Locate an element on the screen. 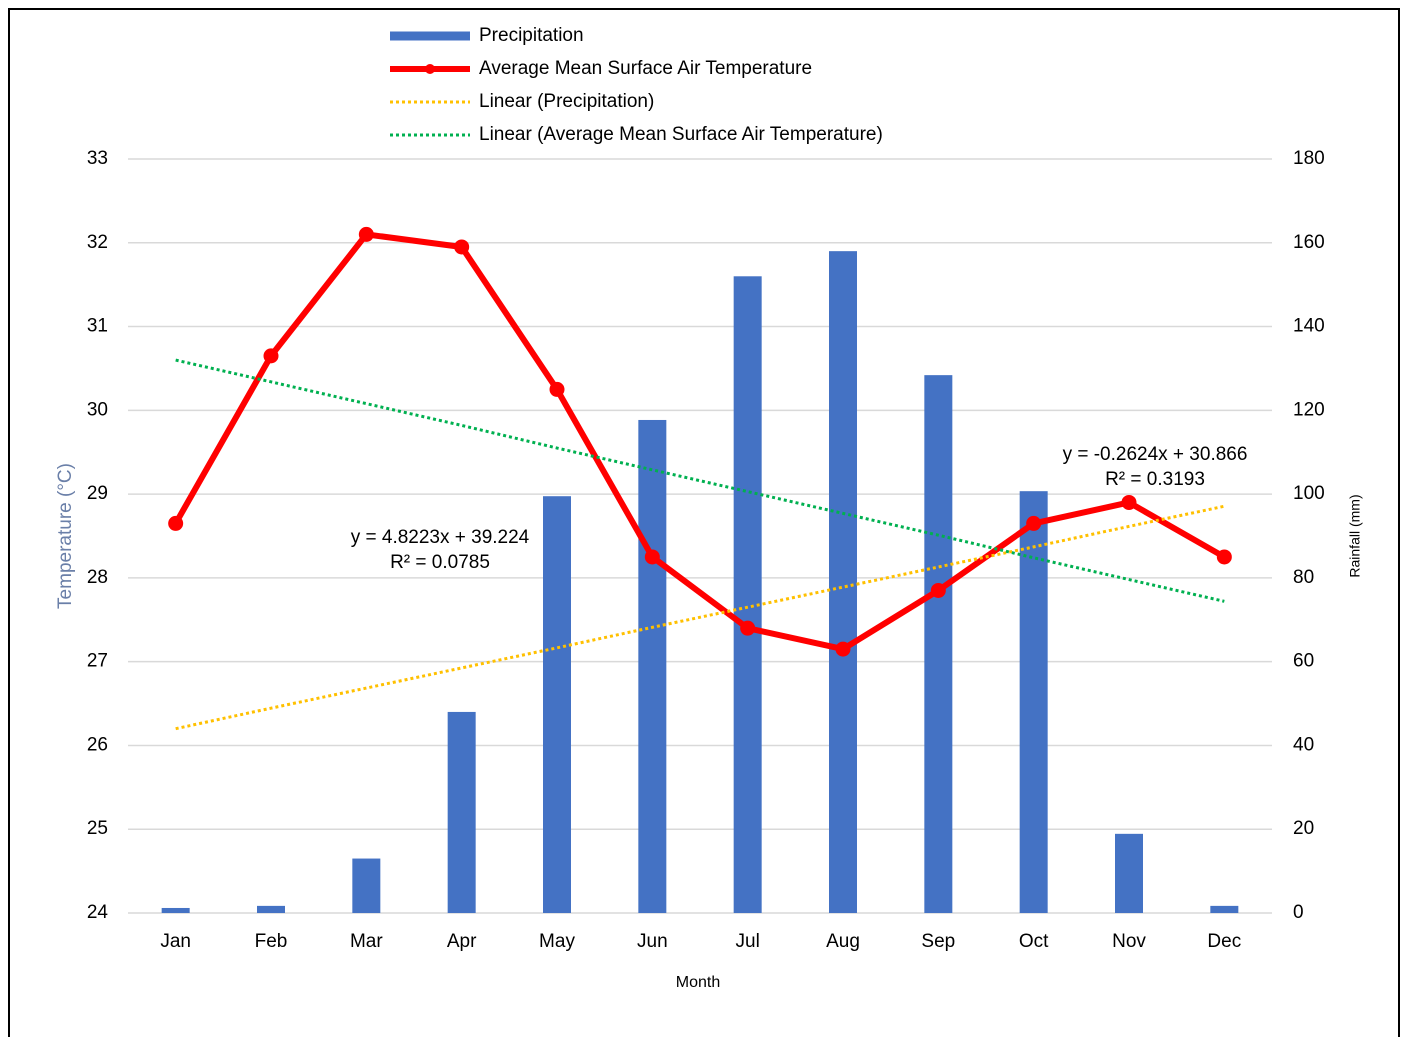  y-tick-label: 25 is located at coordinates (97, 828).